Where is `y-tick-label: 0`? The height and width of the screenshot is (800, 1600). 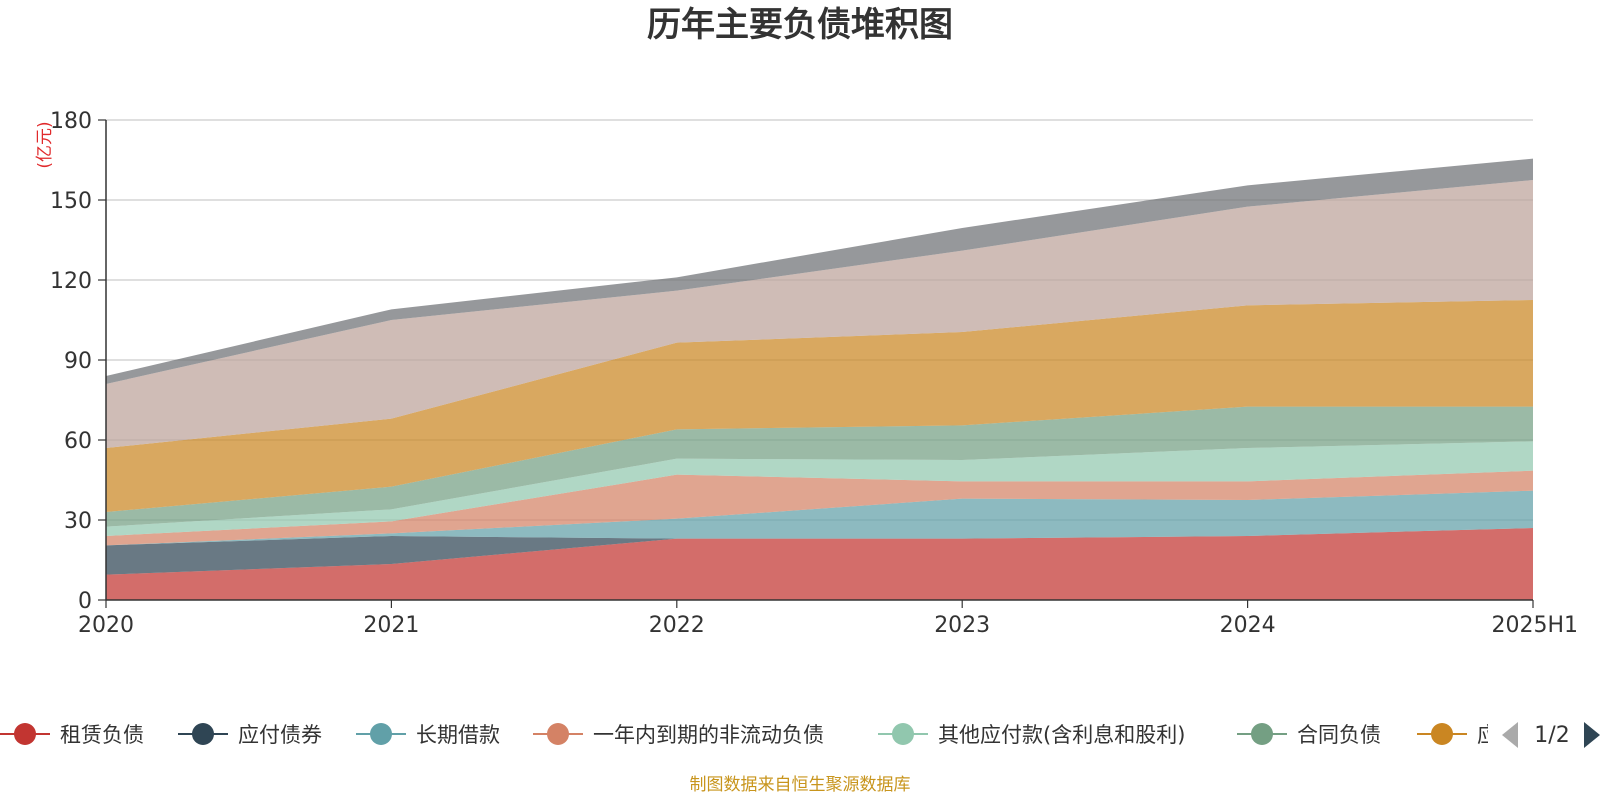 y-tick-label: 0 is located at coordinates (85, 601).